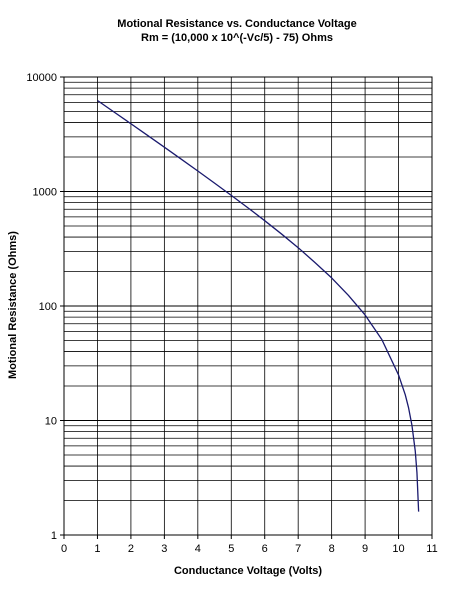  What do you see at coordinates (51, 422) in the screenshot?
I see `y-tick-label: 10` at bounding box center [51, 422].